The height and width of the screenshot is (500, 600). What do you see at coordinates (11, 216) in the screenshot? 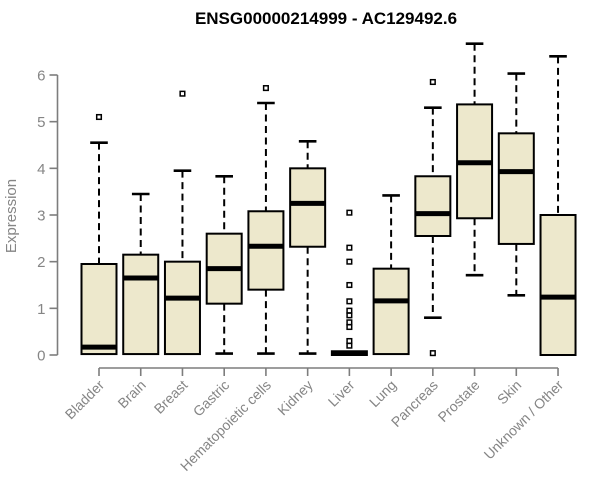
I see `y-axis-title: Expression` at bounding box center [11, 216].